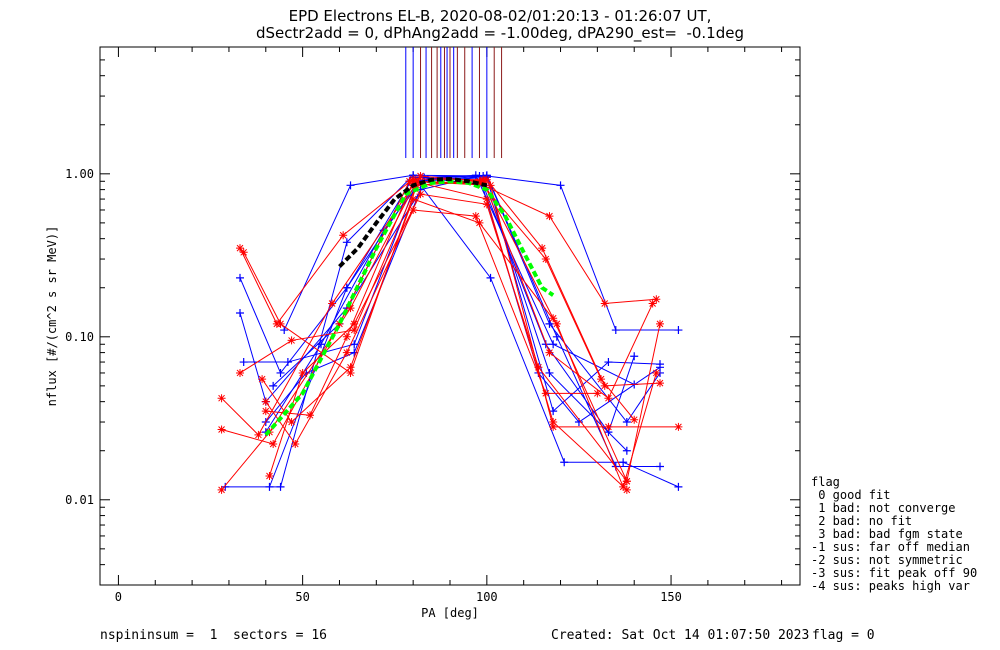 The image size is (1000, 650). What do you see at coordinates (52, 316) in the screenshot?
I see `y-axis-label: nflux [#/(cm^2 s sr MeV)]` at bounding box center [52, 316].